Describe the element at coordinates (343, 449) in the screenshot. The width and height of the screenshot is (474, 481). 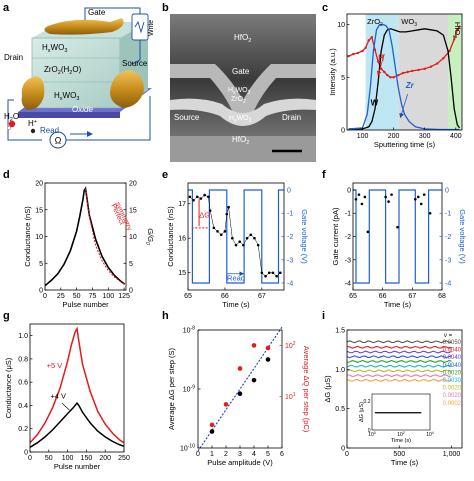
I see `chart-i-ytick-label: 0` at that location.